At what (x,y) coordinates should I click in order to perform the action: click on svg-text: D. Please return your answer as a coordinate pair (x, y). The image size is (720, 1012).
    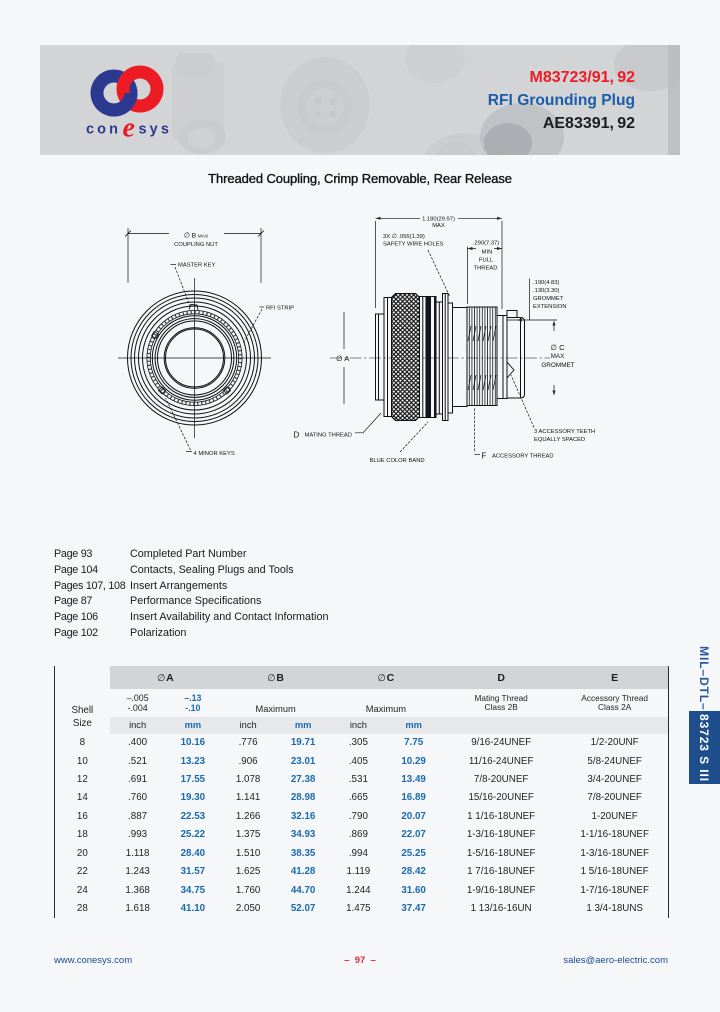
    Looking at the image, I should click on (297, 435).